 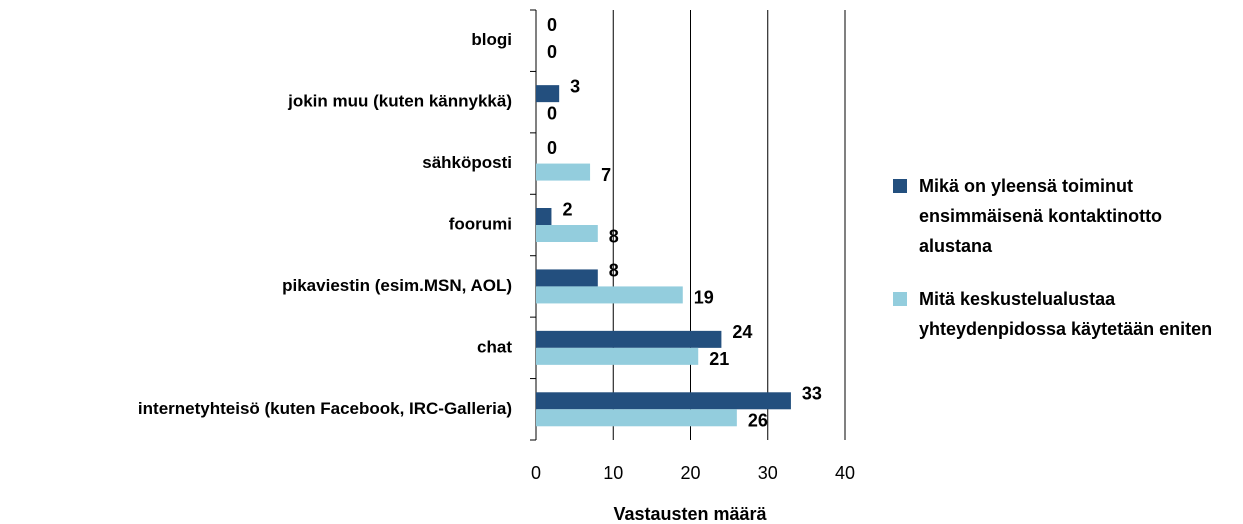 What do you see at coordinates (768, 473) in the screenshot?
I see `x-tick-label: 30` at bounding box center [768, 473].